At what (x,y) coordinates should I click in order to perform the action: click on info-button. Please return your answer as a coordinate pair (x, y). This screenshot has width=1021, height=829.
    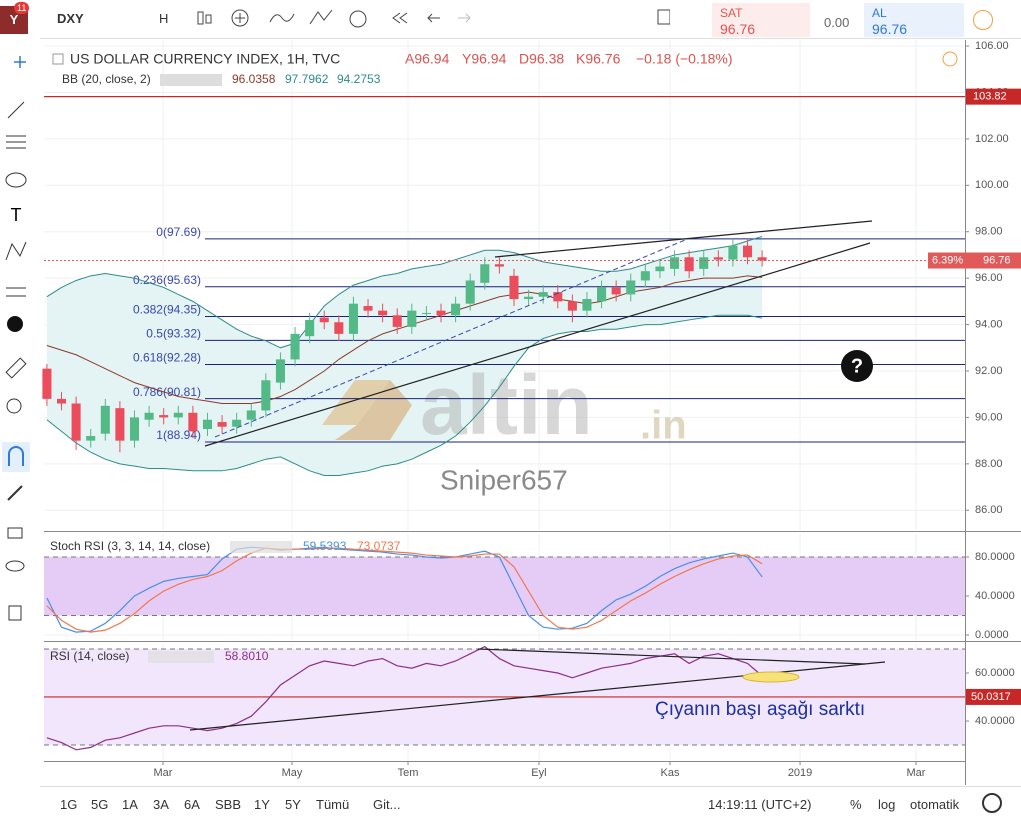
    Looking at the image, I should click on (983, 20).